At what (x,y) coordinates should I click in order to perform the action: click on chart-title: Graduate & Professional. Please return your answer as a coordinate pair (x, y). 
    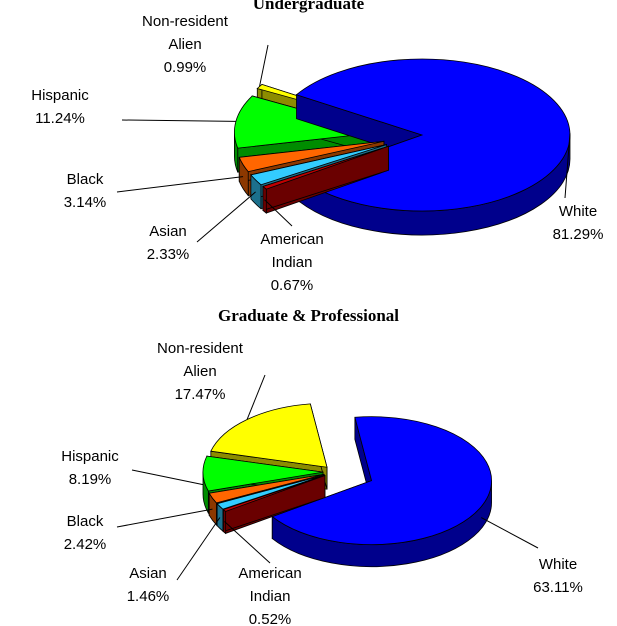
    Looking at the image, I should click on (308, 315).